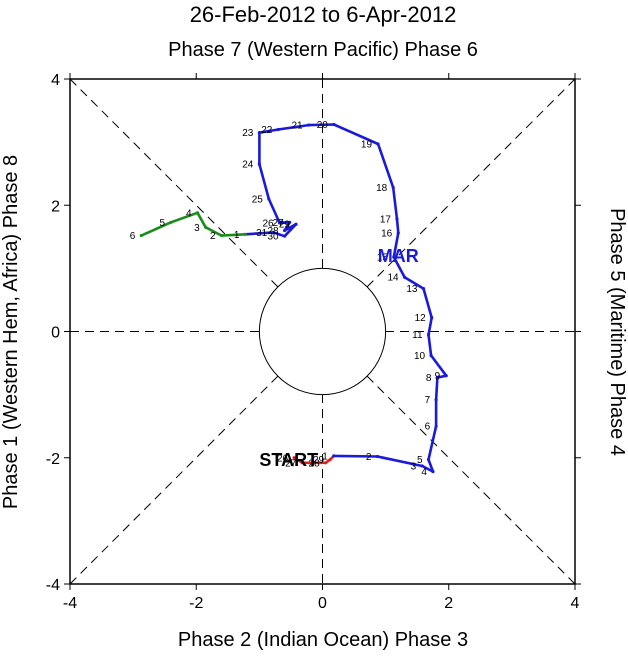 This screenshot has height=656, width=628. Describe the element at coordinates (248, 165) in the screenshot. I see `day-label: 24` at that location.